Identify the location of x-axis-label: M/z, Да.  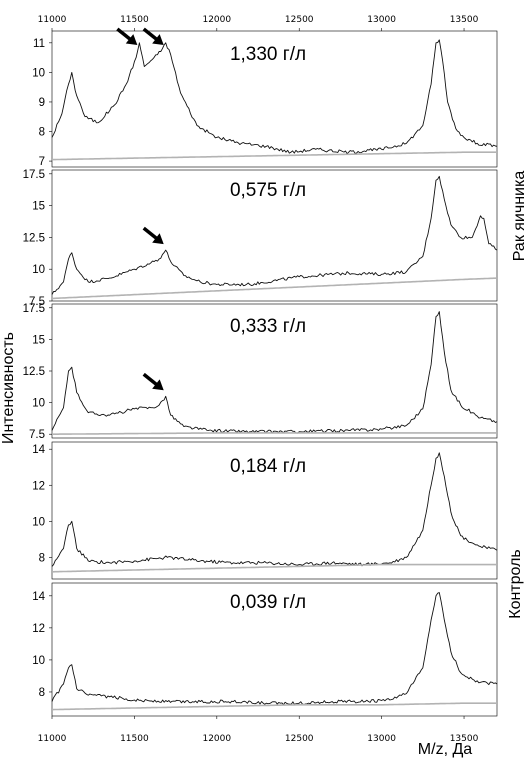
(445, 749).